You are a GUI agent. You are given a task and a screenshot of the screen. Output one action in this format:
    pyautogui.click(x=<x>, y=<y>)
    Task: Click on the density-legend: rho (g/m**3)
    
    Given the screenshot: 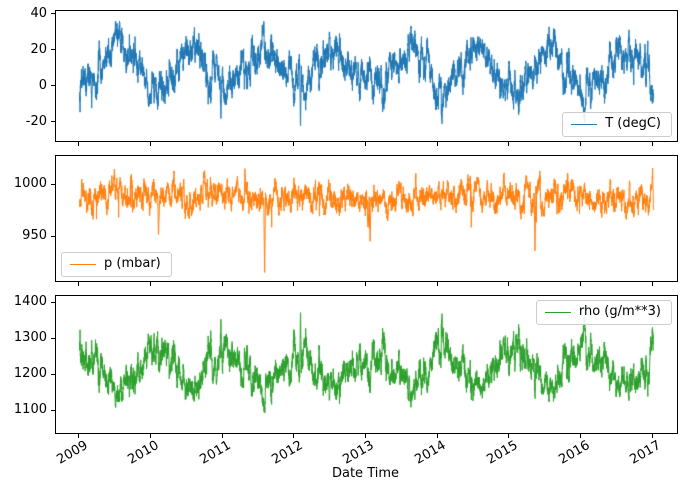 What is the action you would take?
    pyautogui.click(x=603, y=312)
    